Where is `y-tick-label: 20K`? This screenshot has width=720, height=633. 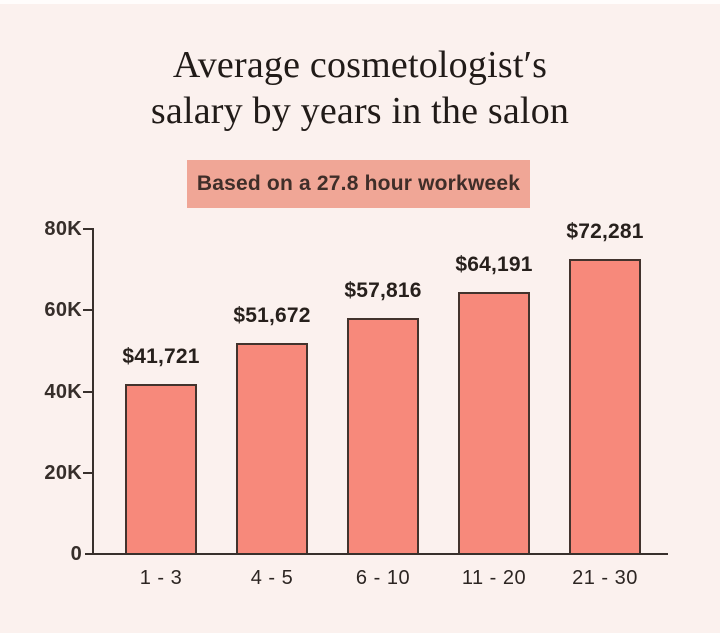 y-tick-label: 20K is located at coordinates (63, 472).